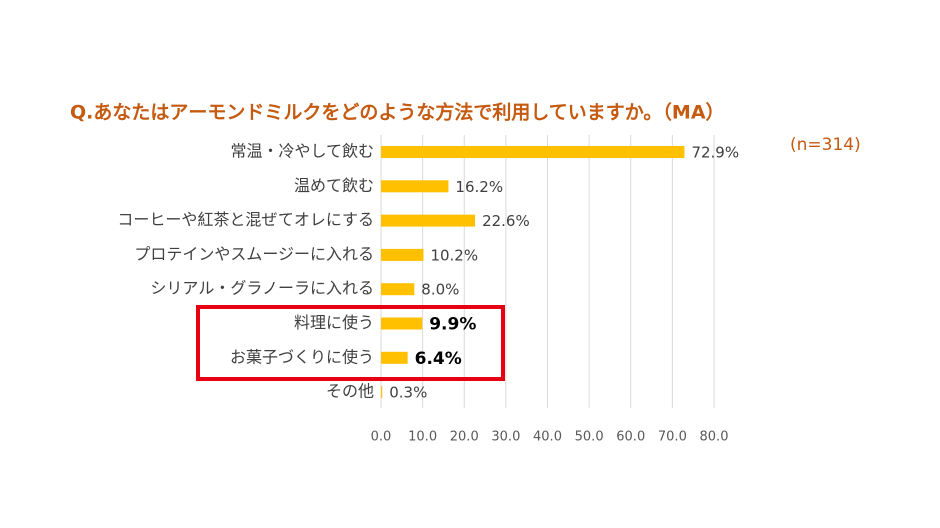 The width and height of the screenshot is (940, 528). Describe the element at coordinates (334, 185) in the screenshot. I see `category-label: 温めて飲む` at that location.